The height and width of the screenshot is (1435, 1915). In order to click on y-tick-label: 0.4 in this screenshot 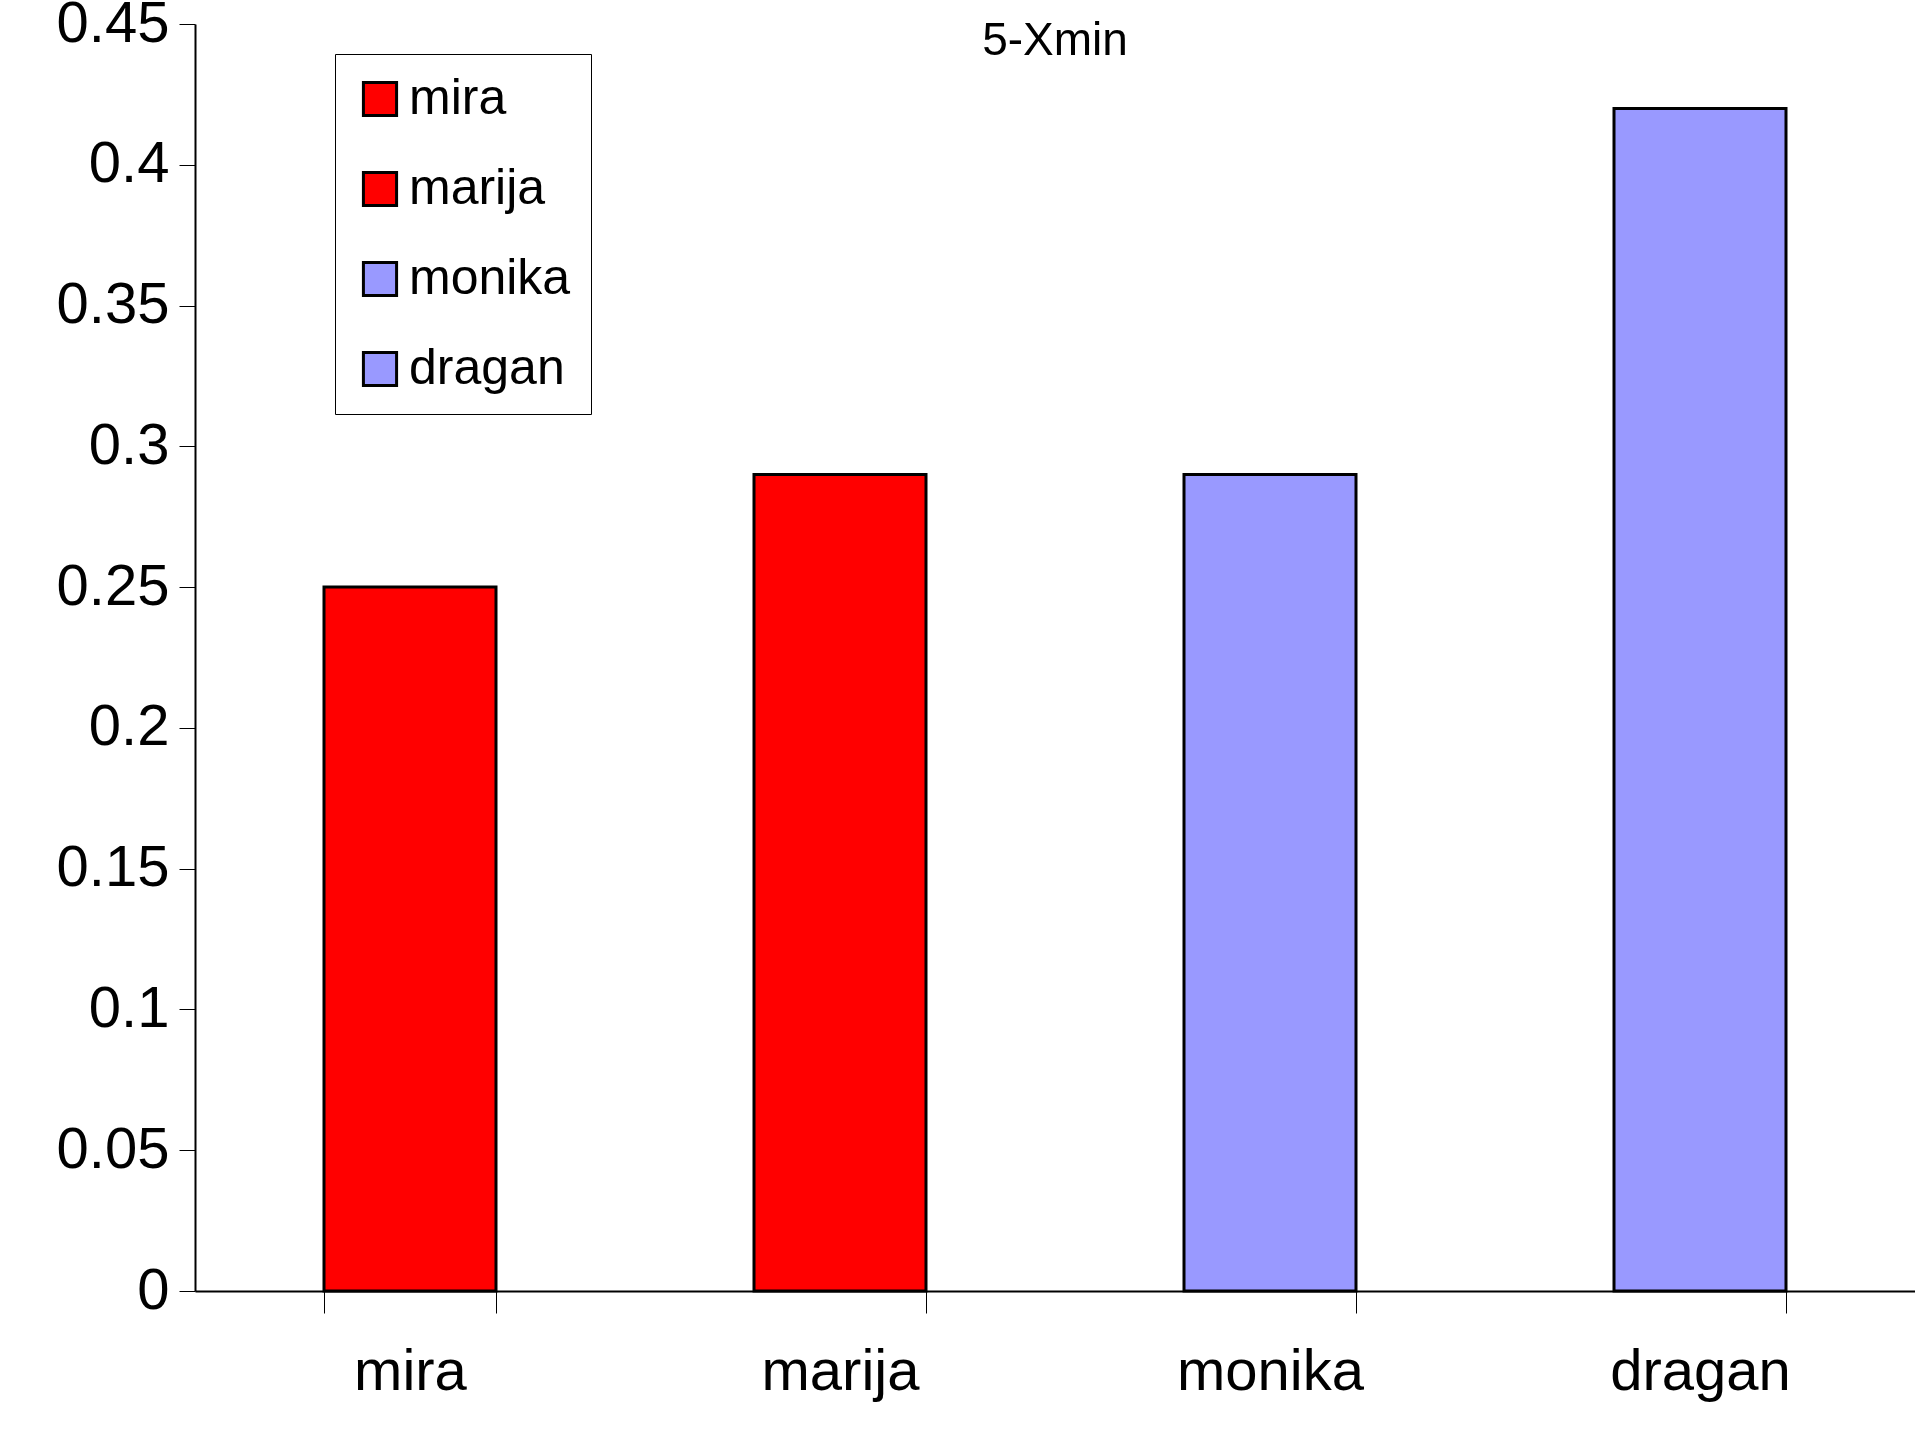, I will do `click(129, 162)`.